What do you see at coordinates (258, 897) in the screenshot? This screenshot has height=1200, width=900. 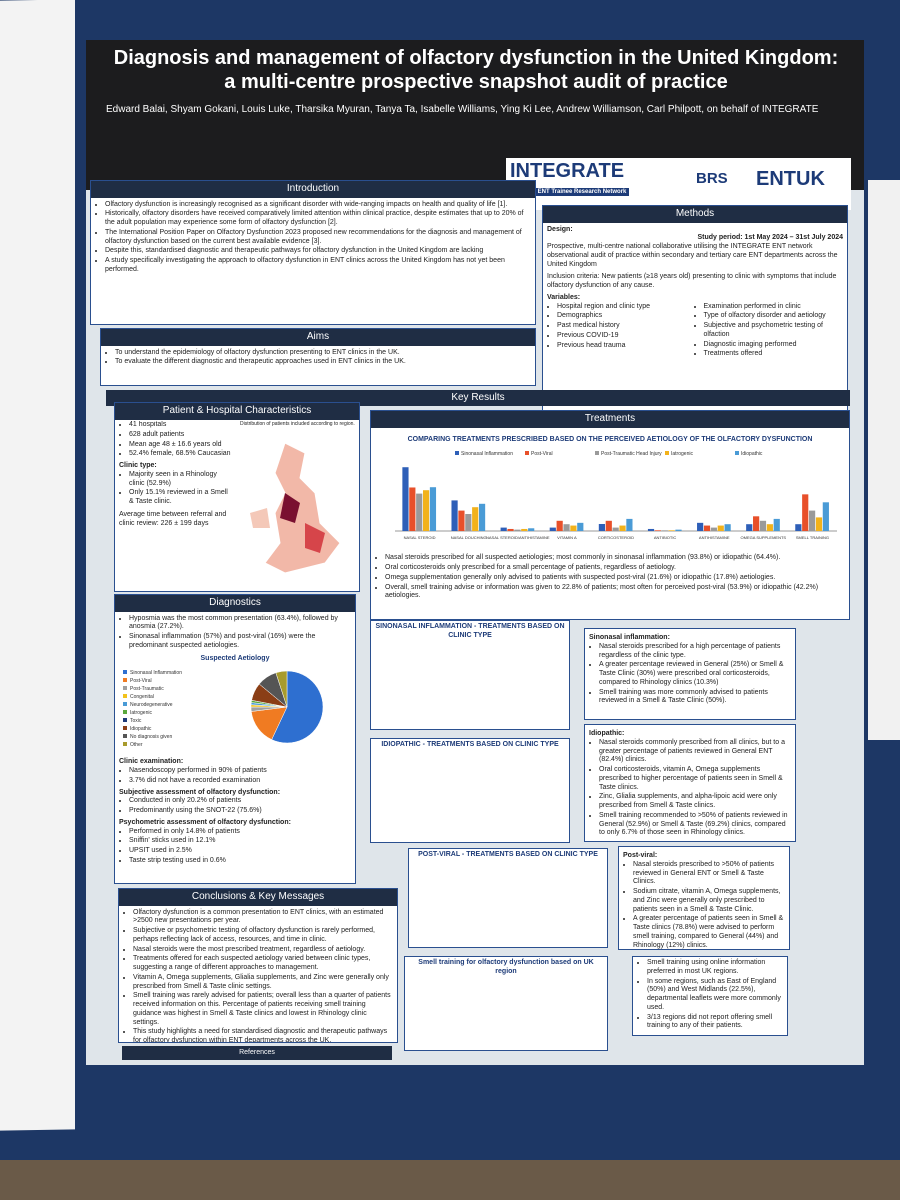 I see `heading: Conclusions & Key Messages` at bounding box center [258, 897].